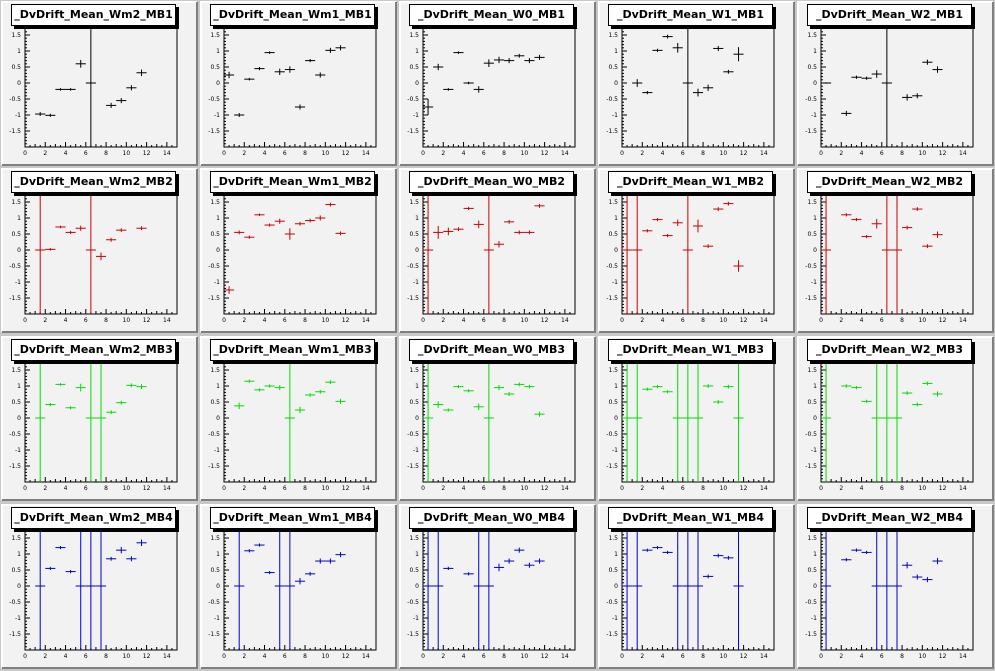  Describe the element at coordinates (764, 656) in the screenshot. I see `x-tick-label: 14` at that location.